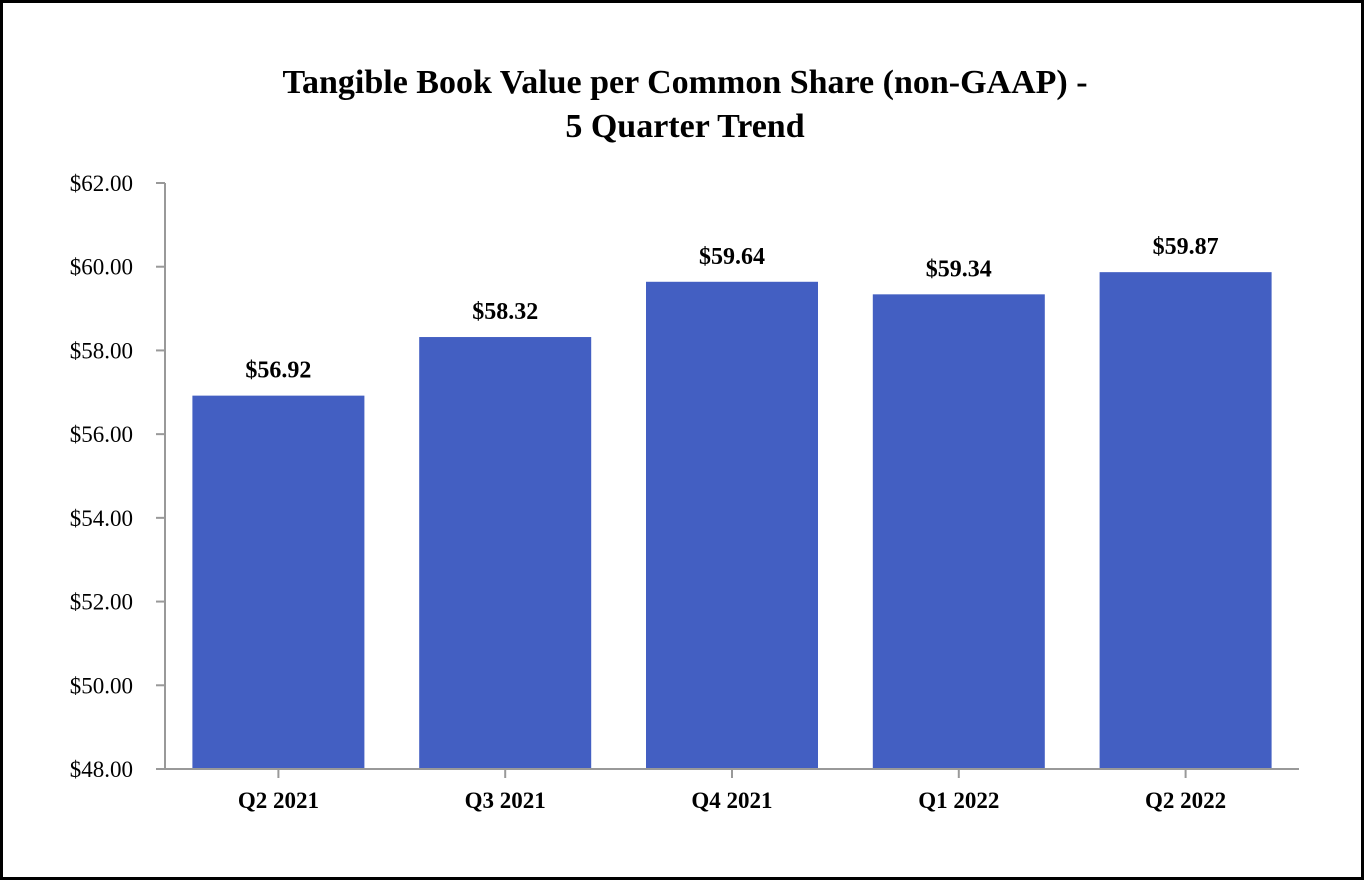 The height and width of the screenshot is (880, 1364). I want to click on x-tick-label: Q3 2021, so click(505, 800).